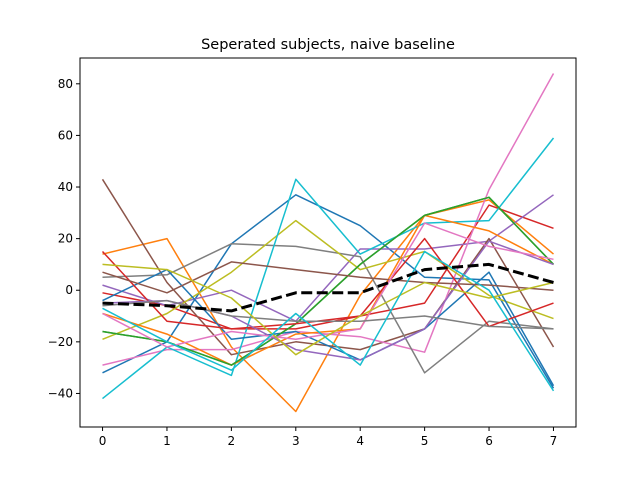 The width and height of the screenshot is (640, 480). I want to click on y-tick-label: −20, so click(60, 342).